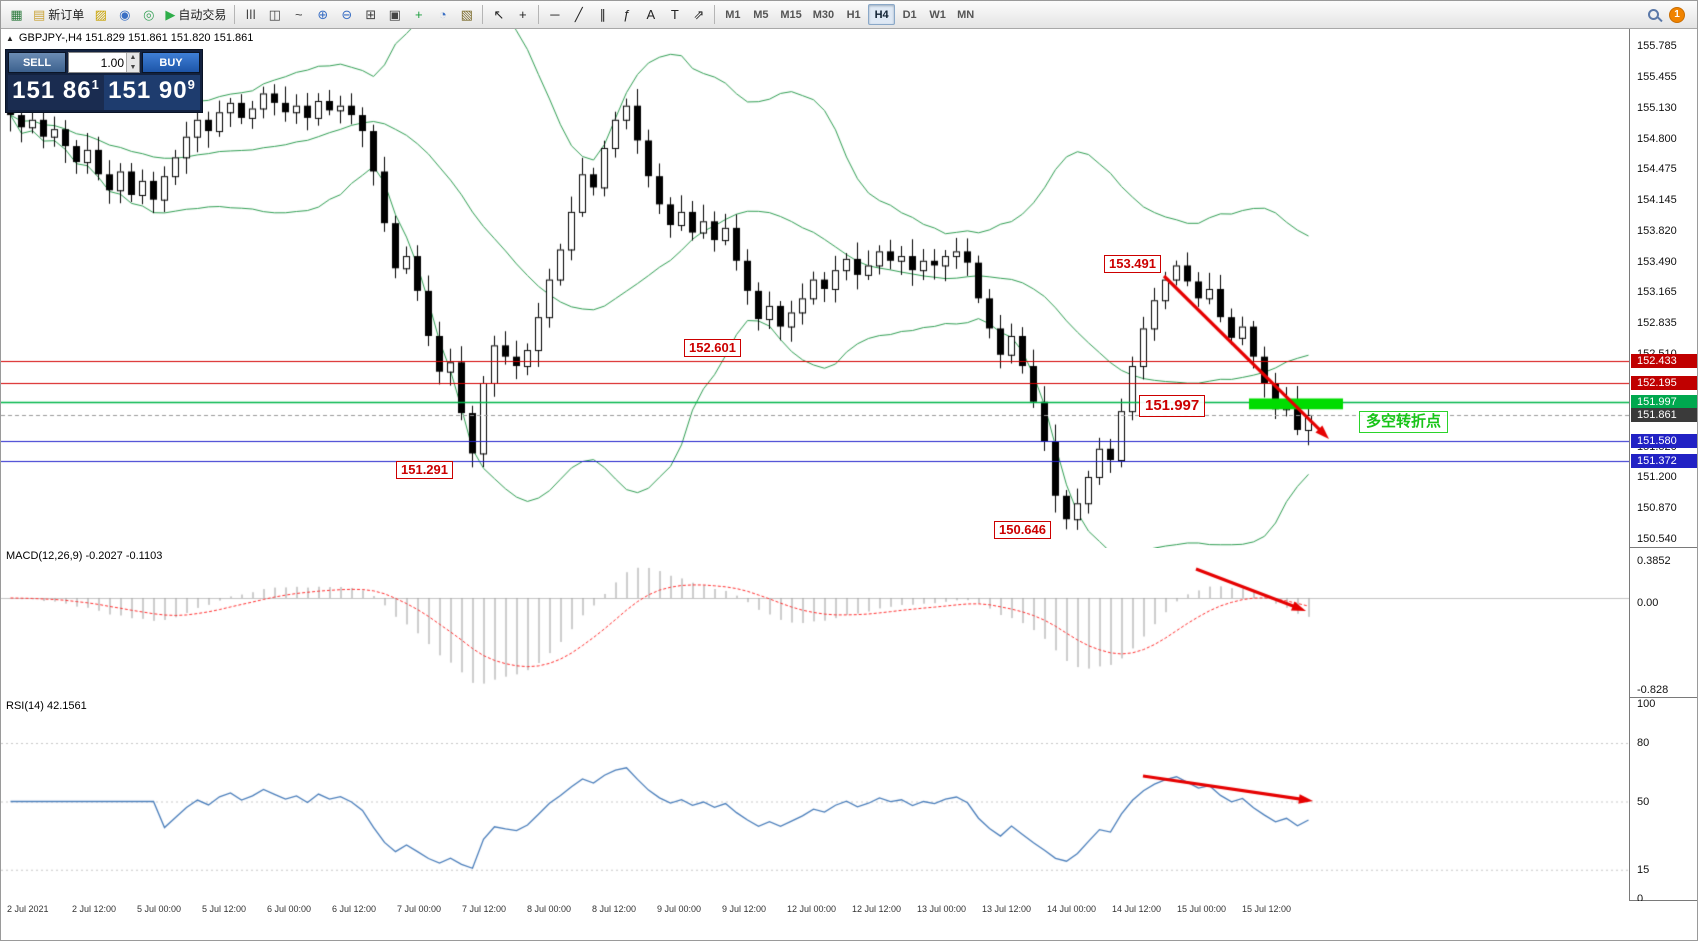 The height and width of the screenshot is (941, 1698). Describe the element at coordinates (614, 909) in the screenshot. I see `time-axis-label: 8 Jul 12:00` at that location.